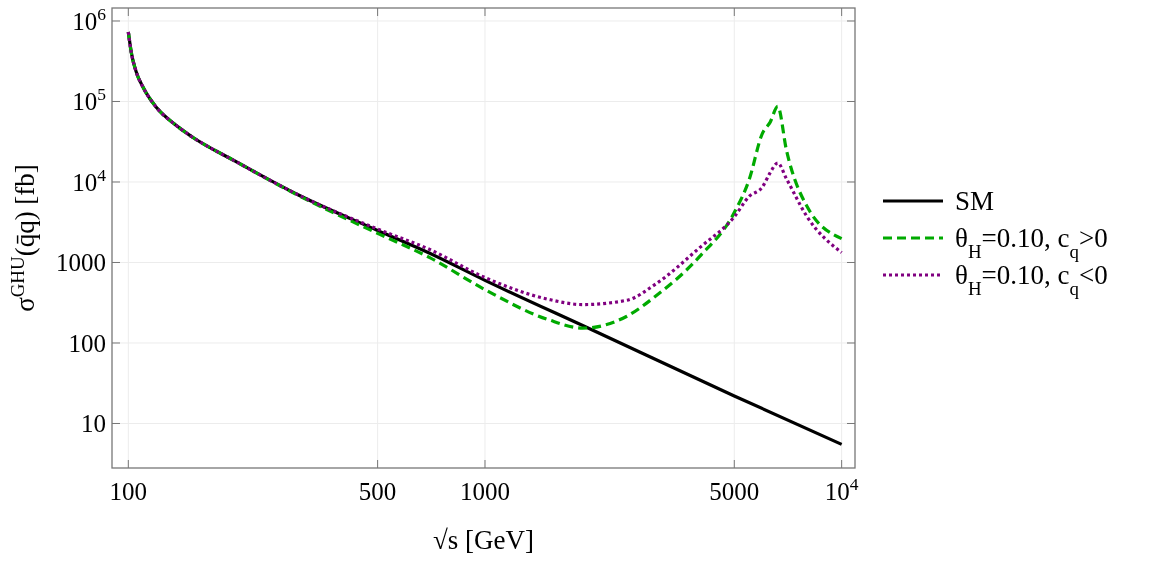  Describe the element at coordinates (89, 19) in the screenshot. I see `y-tick-label: 10$^{6}$` at that location.